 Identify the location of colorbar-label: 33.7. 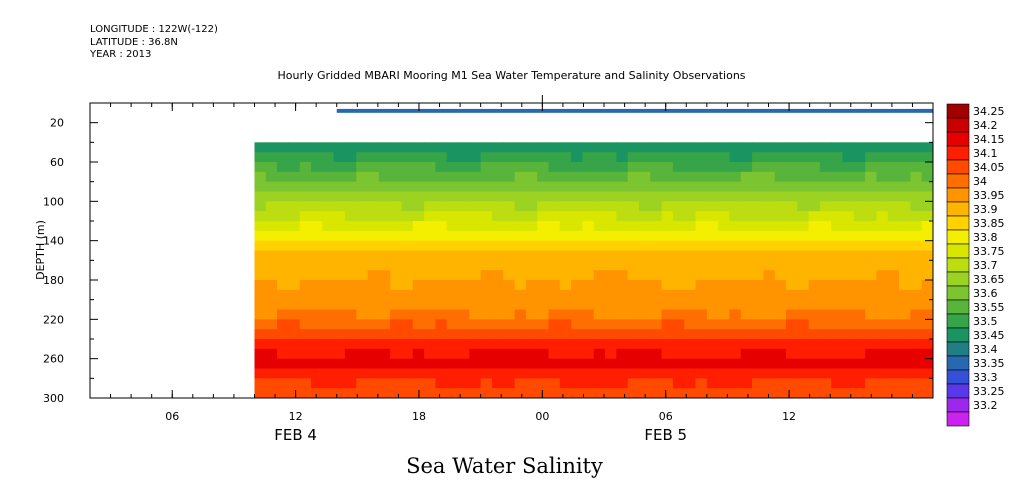
(985, 265).